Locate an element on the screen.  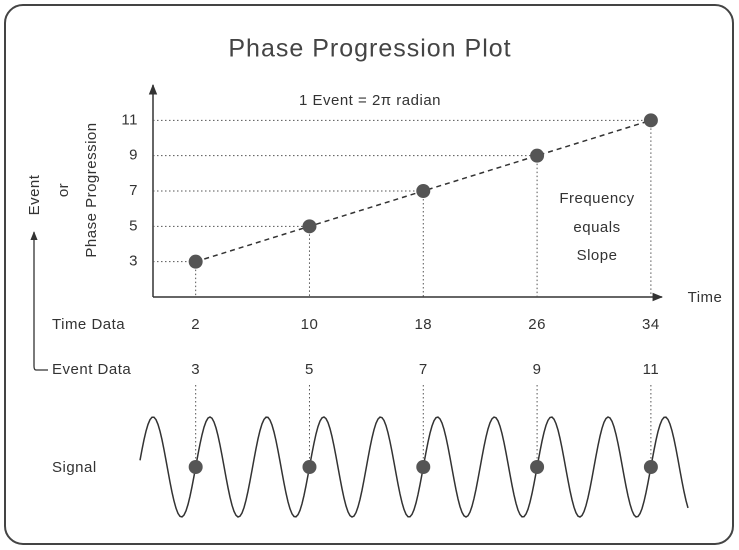
time-data: 26 is located at coordinates (537, 324).